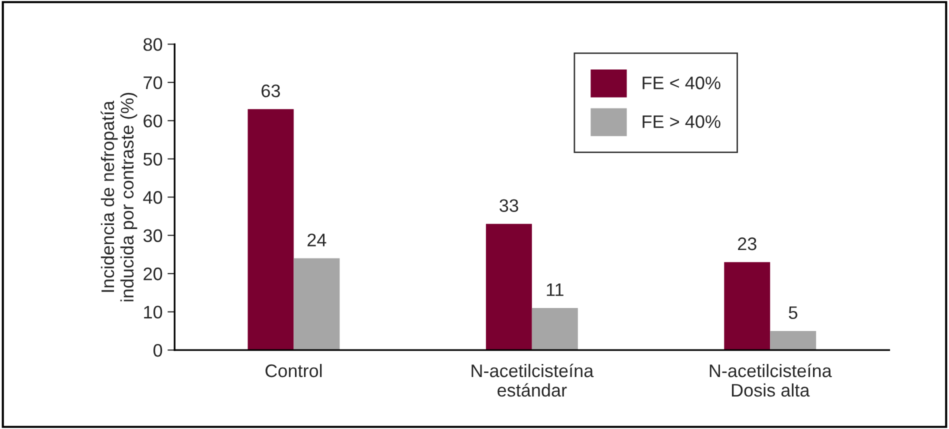  I want to click on data-label: 23, so click(747, 243).